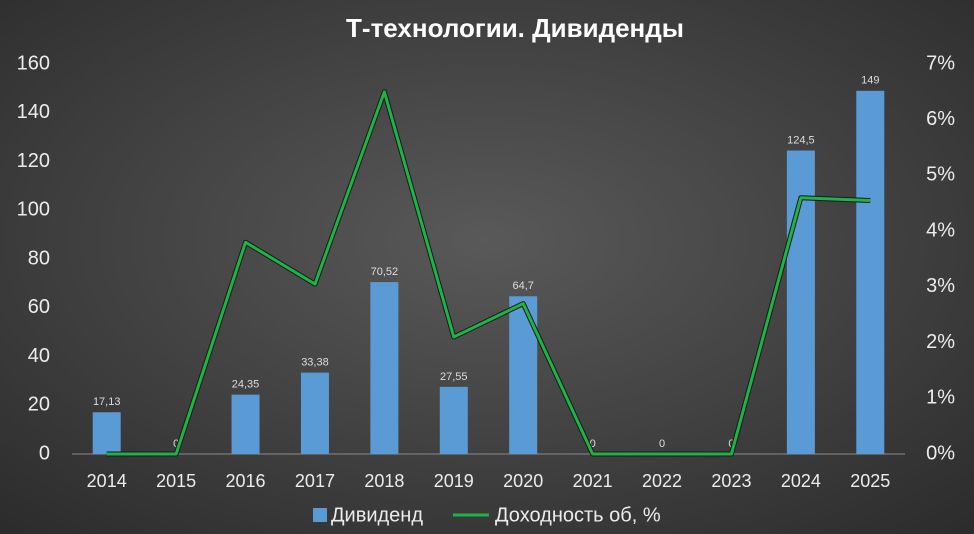  I want to click on x-tick-label: 2015, so click(176, 481).